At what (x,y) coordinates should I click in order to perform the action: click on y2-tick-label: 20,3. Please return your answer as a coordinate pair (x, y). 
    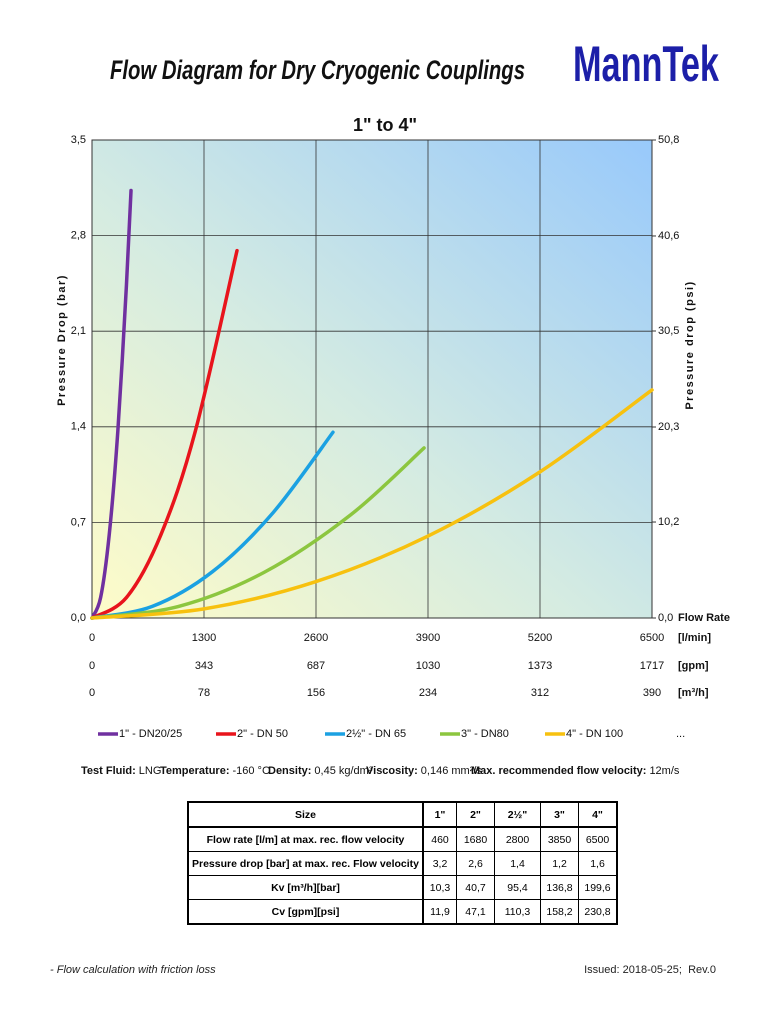
    Looking at the image, I should click on (668, 427).